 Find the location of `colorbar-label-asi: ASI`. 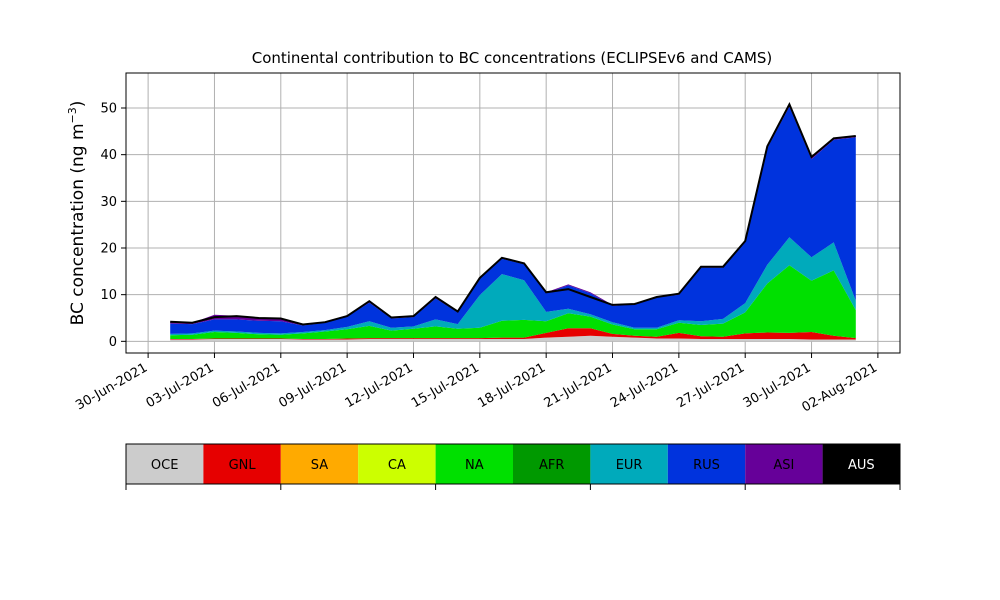

colorbar-label-asi: ASI is located at coordinates (783, 465).